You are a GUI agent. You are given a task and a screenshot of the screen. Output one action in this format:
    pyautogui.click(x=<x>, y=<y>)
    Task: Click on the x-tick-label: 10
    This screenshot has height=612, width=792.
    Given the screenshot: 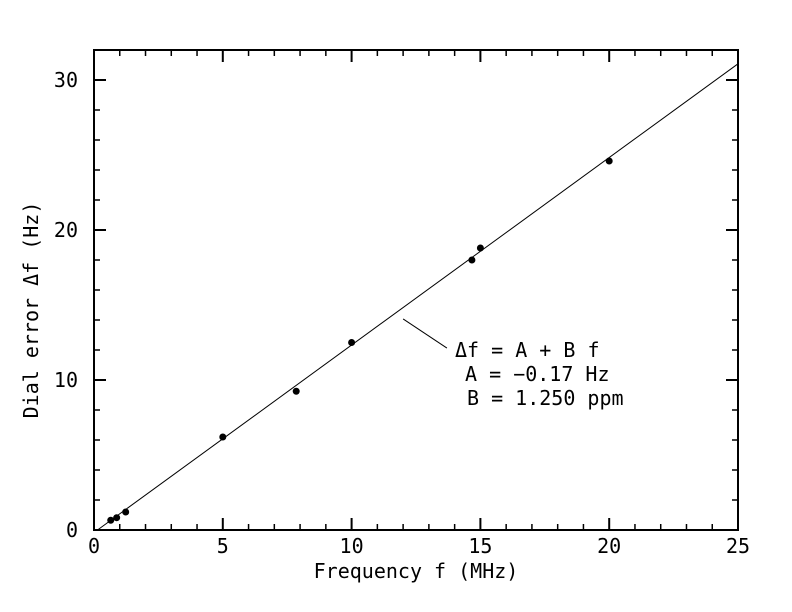 What is the action you would take?
    pyautogui.click(x=352, y=546)
    